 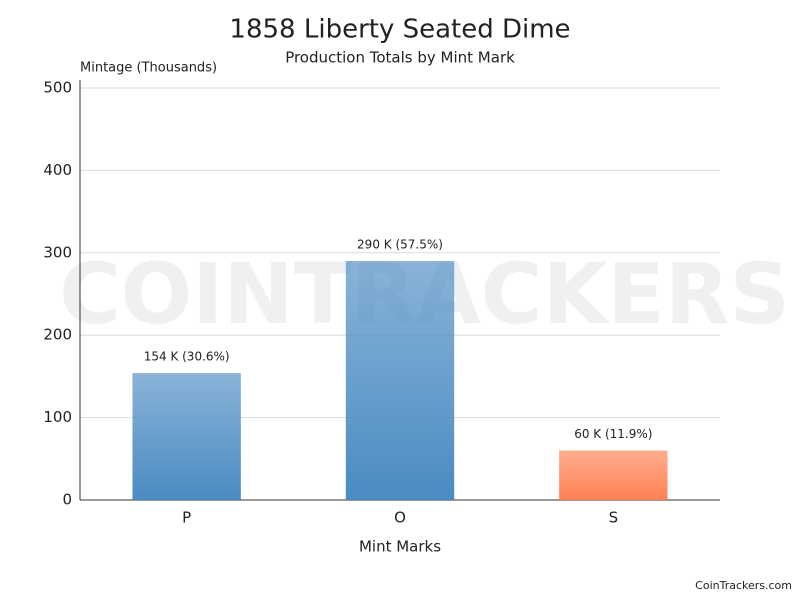 I want to click on chart-title: 1858 Liberty Seated Dime, so click(x=399, y=30).